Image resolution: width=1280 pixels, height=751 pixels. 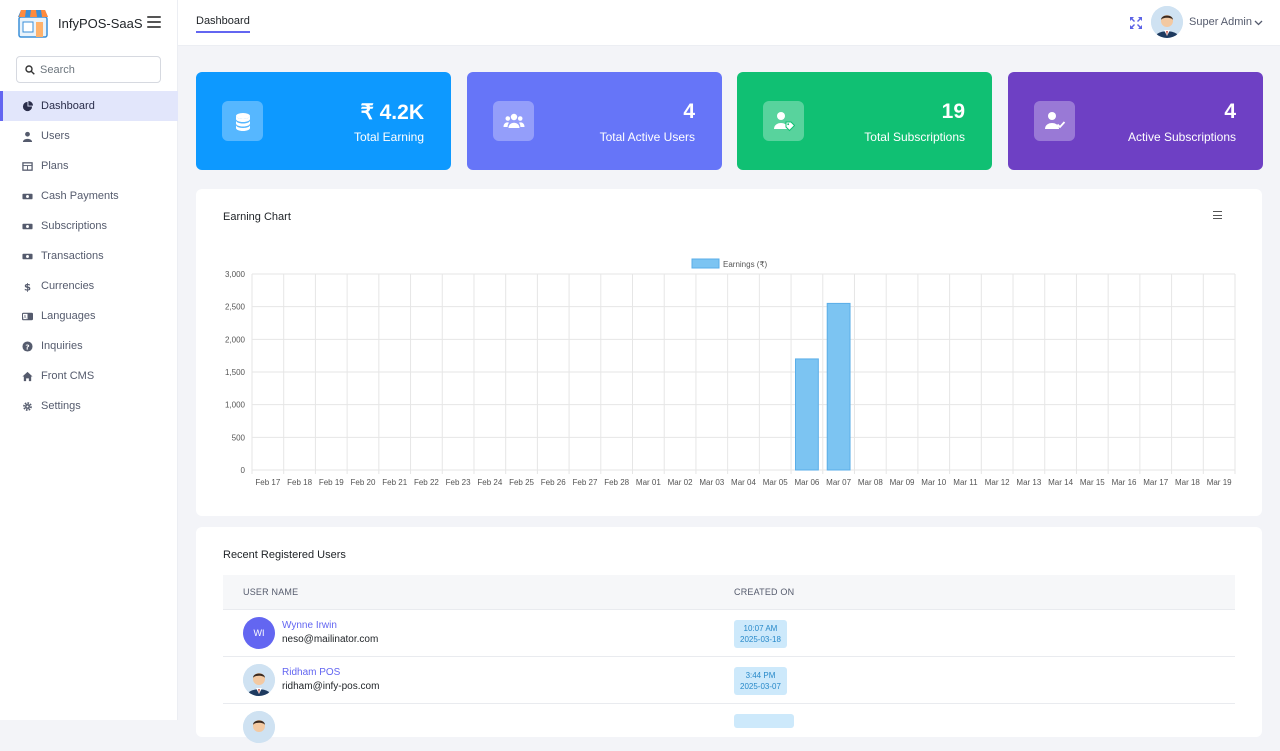 I want to click on stat-value: ₹ 4.2K, so click(x=392, y=112).